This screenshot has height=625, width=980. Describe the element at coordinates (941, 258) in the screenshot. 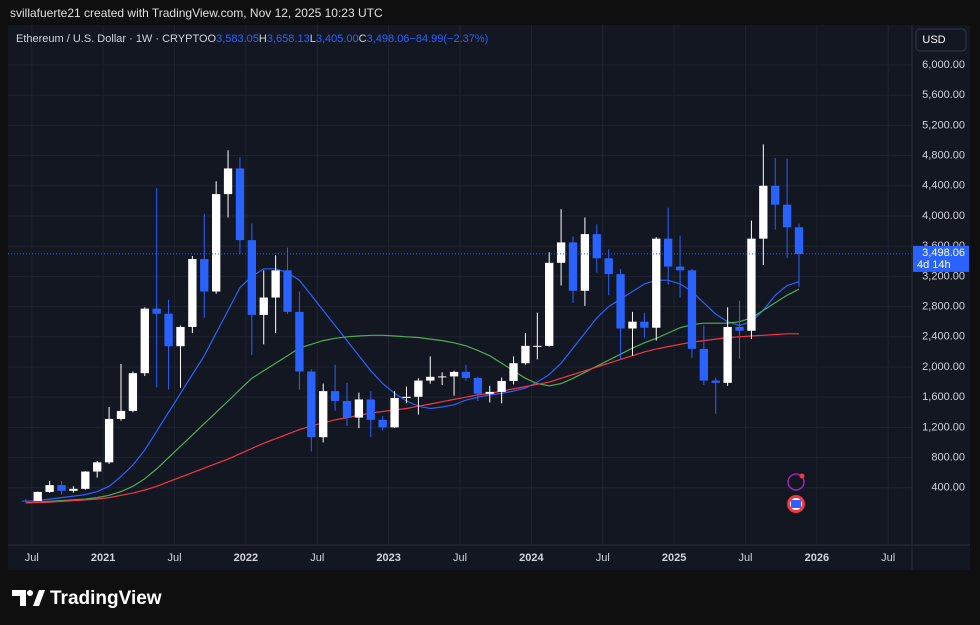

I see `last-price-box` at that location.